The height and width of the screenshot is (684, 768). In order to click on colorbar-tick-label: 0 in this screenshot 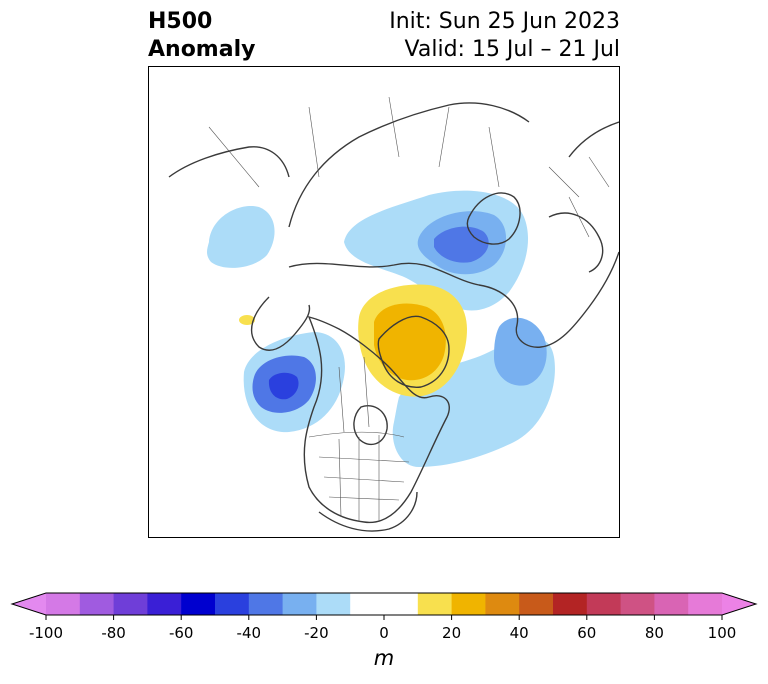, I will do `click(384, 633)`.